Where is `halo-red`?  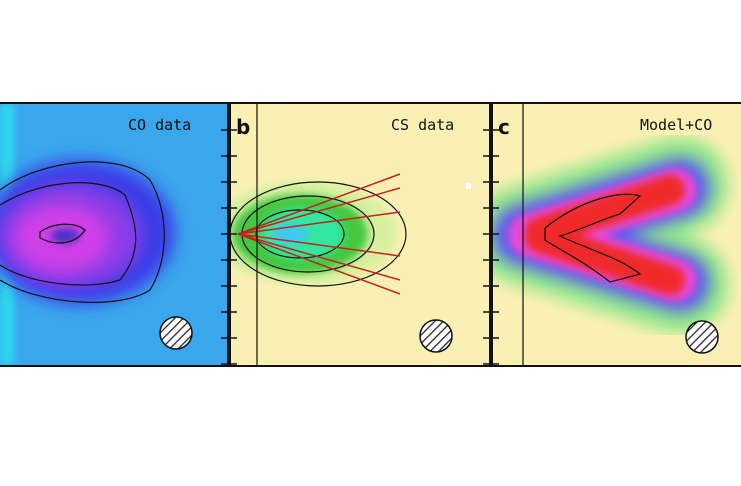
halo-red is located at coordinates (605, 235).